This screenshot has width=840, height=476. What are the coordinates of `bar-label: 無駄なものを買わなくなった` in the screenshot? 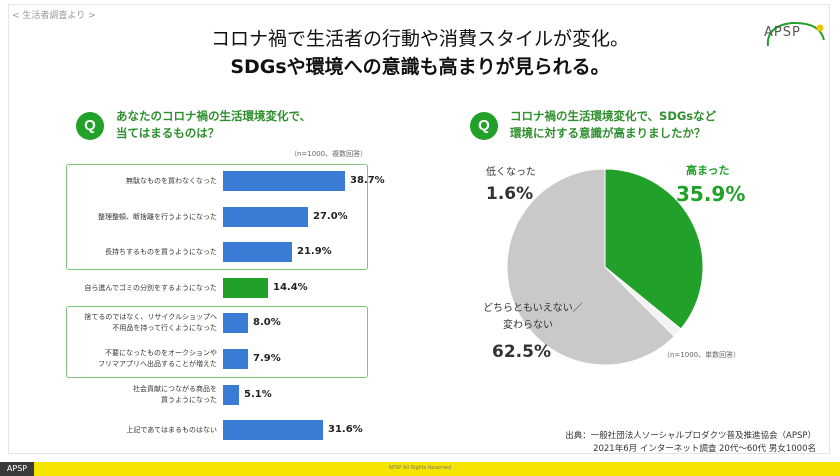 It's located at (142, 181).